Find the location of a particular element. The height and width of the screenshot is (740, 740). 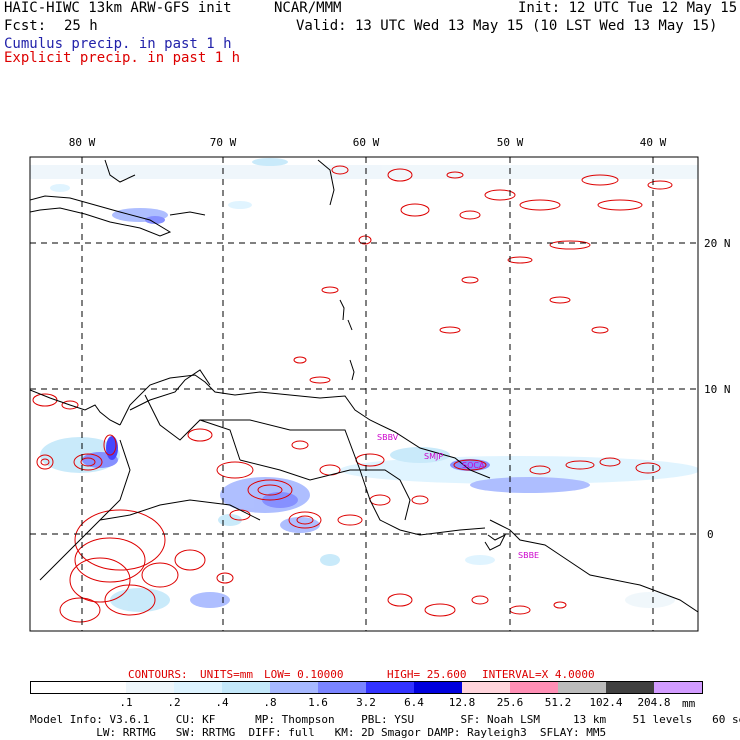

lat-label-0: 0 is located at coordinates (710, 534).